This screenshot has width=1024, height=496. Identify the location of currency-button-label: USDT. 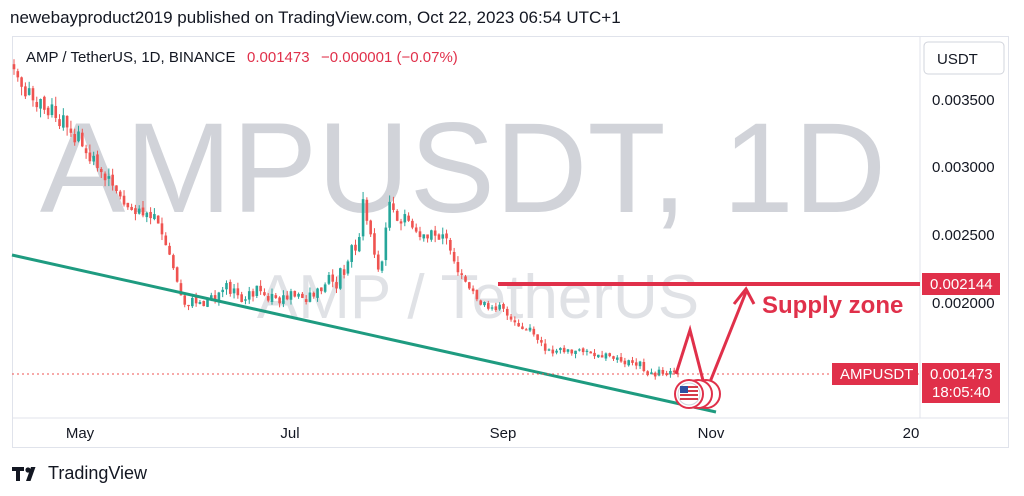
(957, 59).